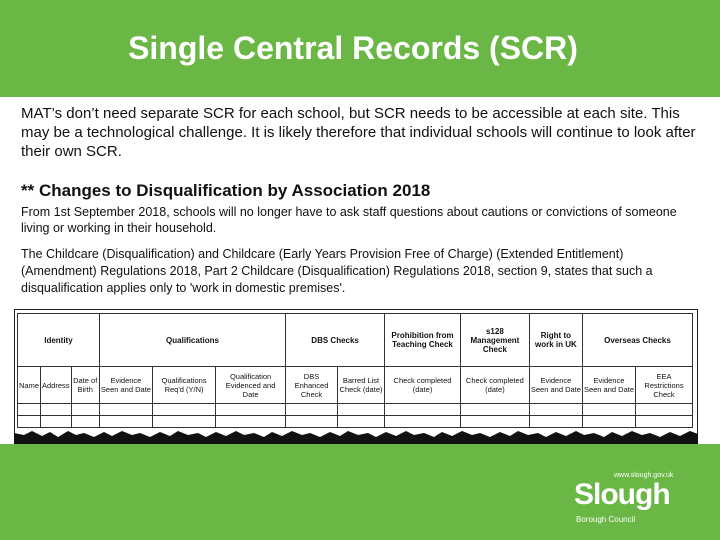  I want to click on col-dbs-enhanced: DBS Enhanced Check, so click(311, 385).